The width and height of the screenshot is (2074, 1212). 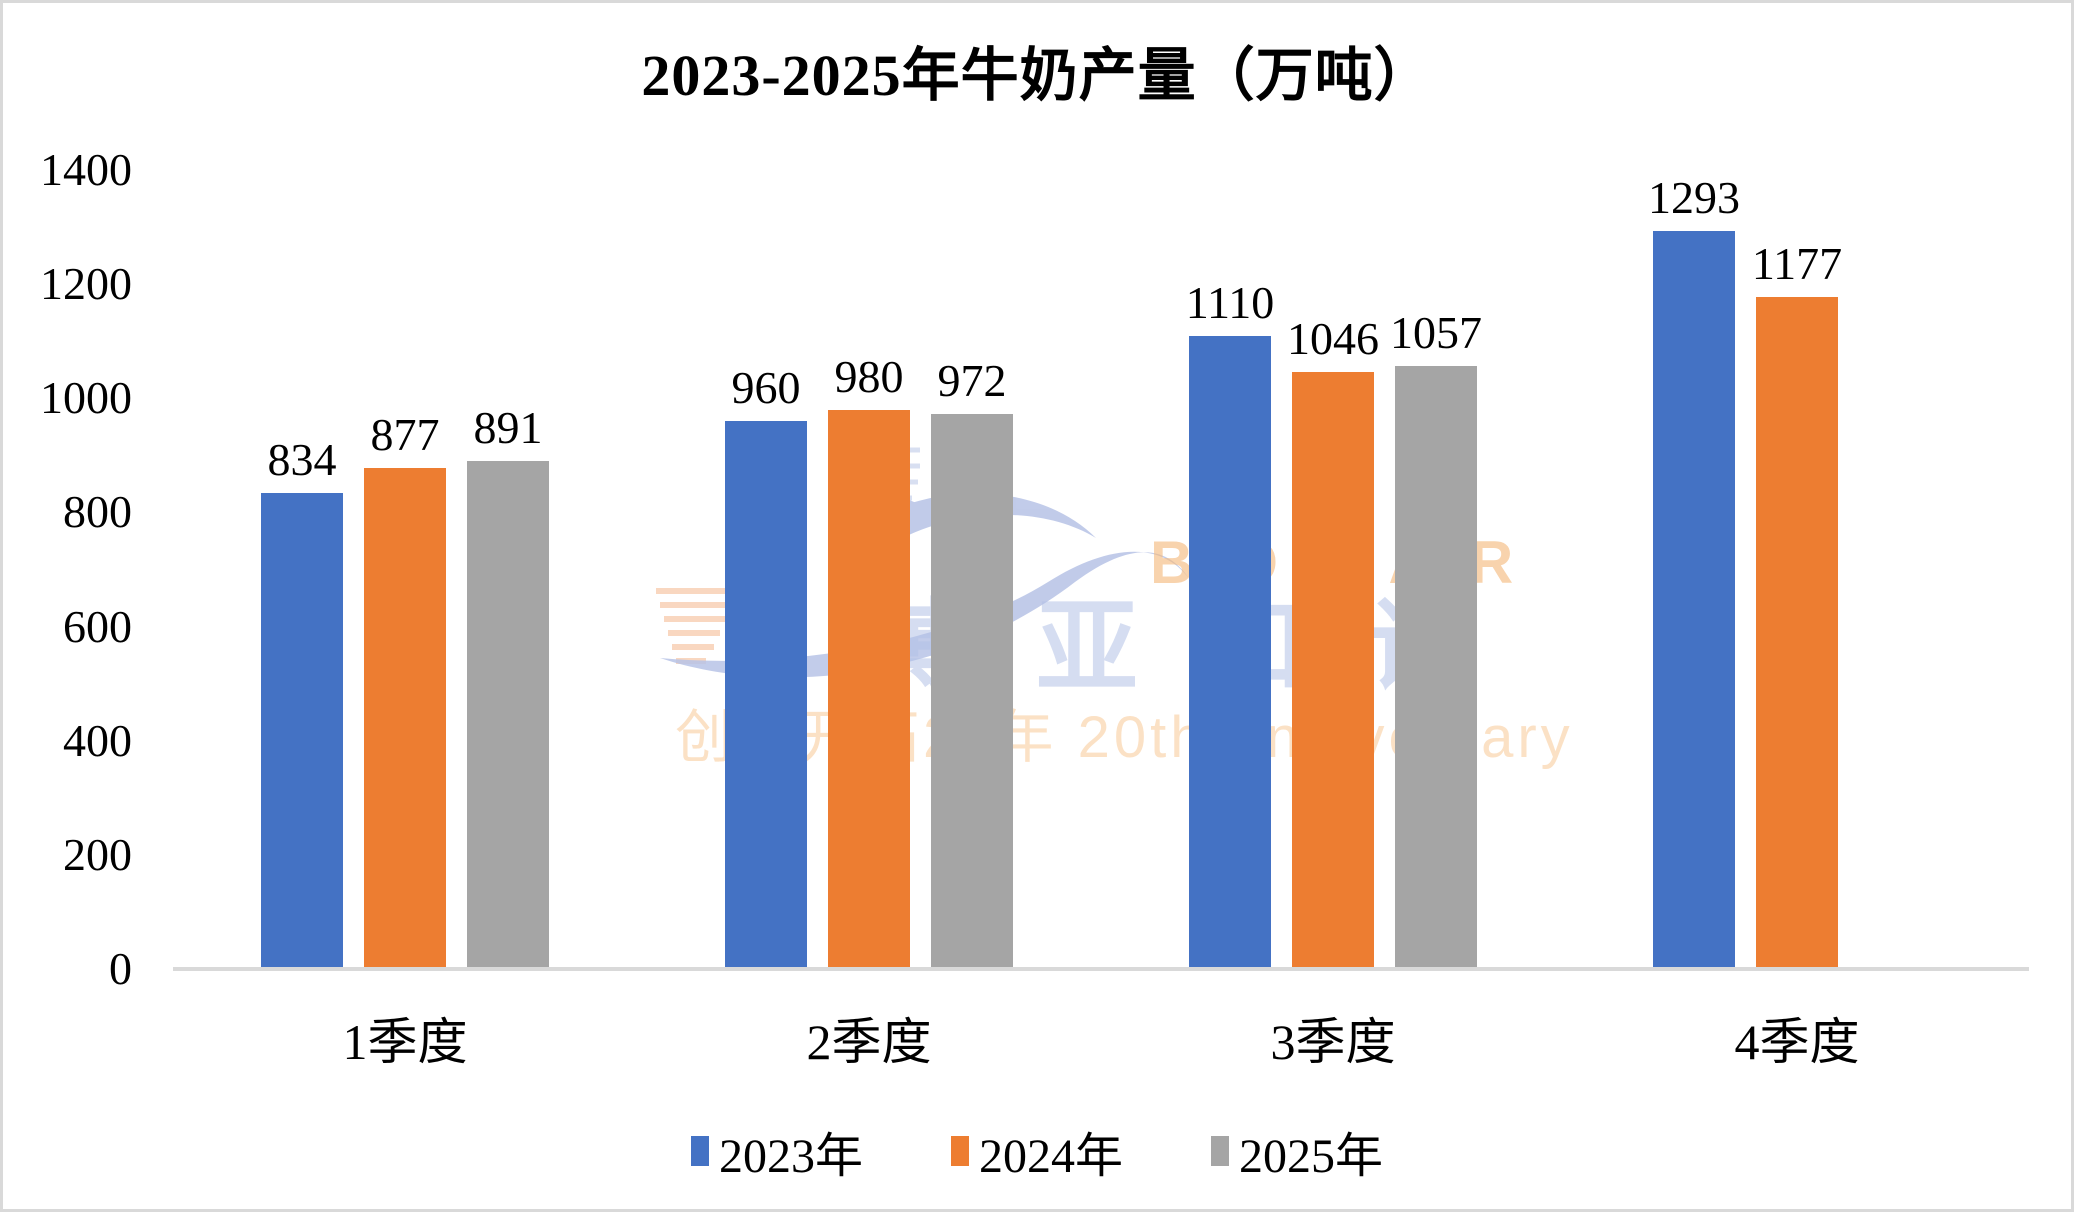 I want to click on bar-value-label: 891, so click(x=508, y=427).